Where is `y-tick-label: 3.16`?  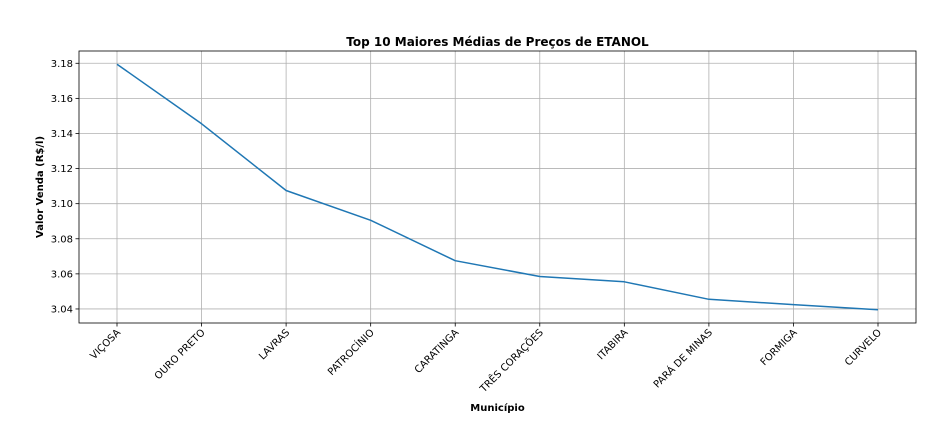 y-tick-label: 3.16 is located at coordinates (62, 99).